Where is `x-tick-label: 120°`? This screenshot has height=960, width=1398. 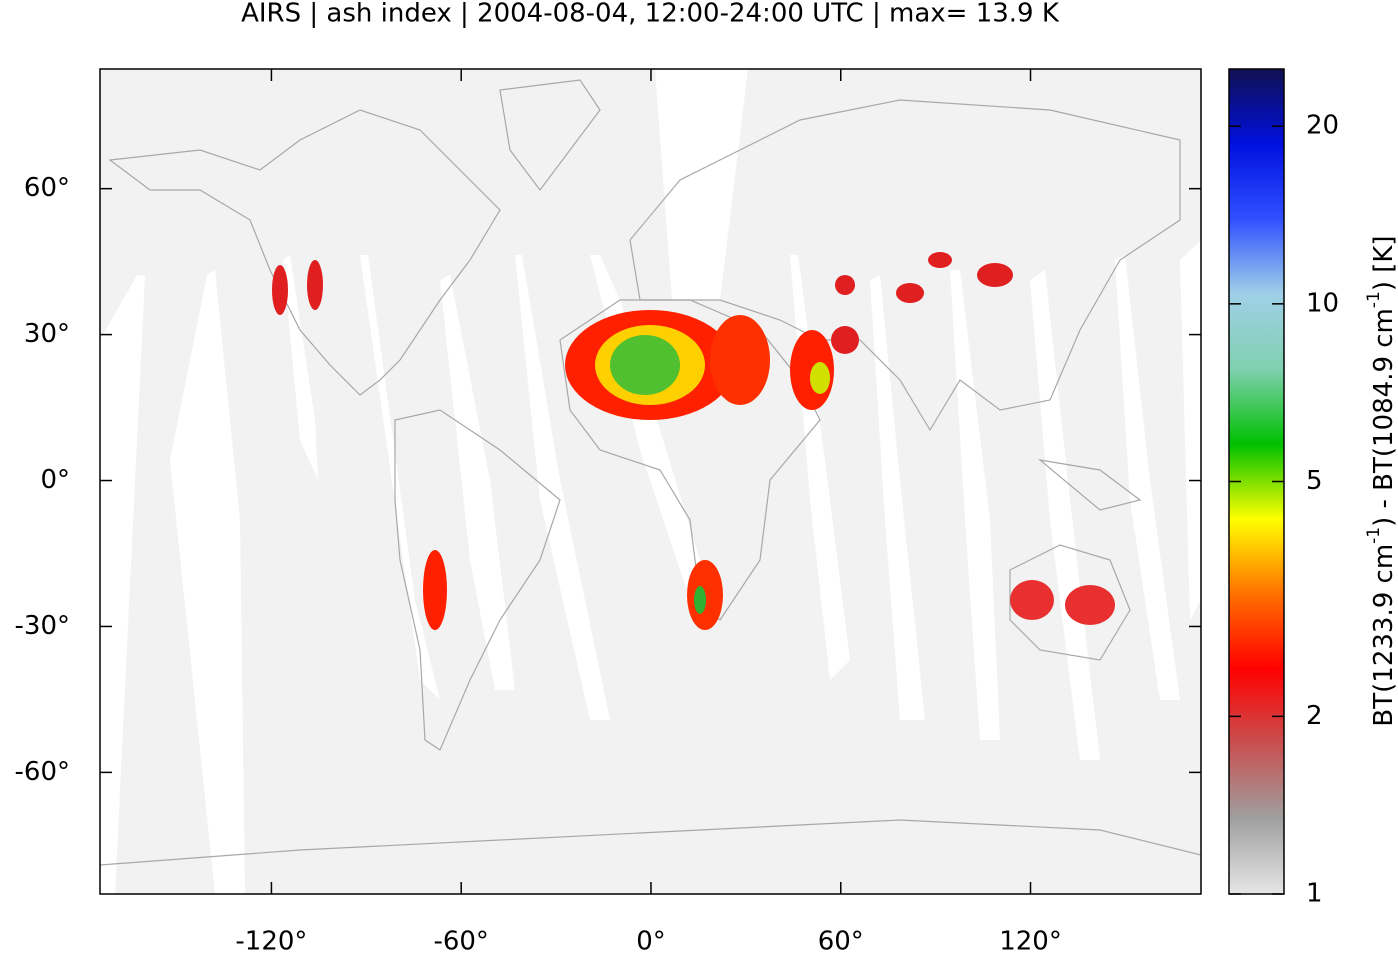
x-tick-label: 120° is located at coordinates (1030, 942).